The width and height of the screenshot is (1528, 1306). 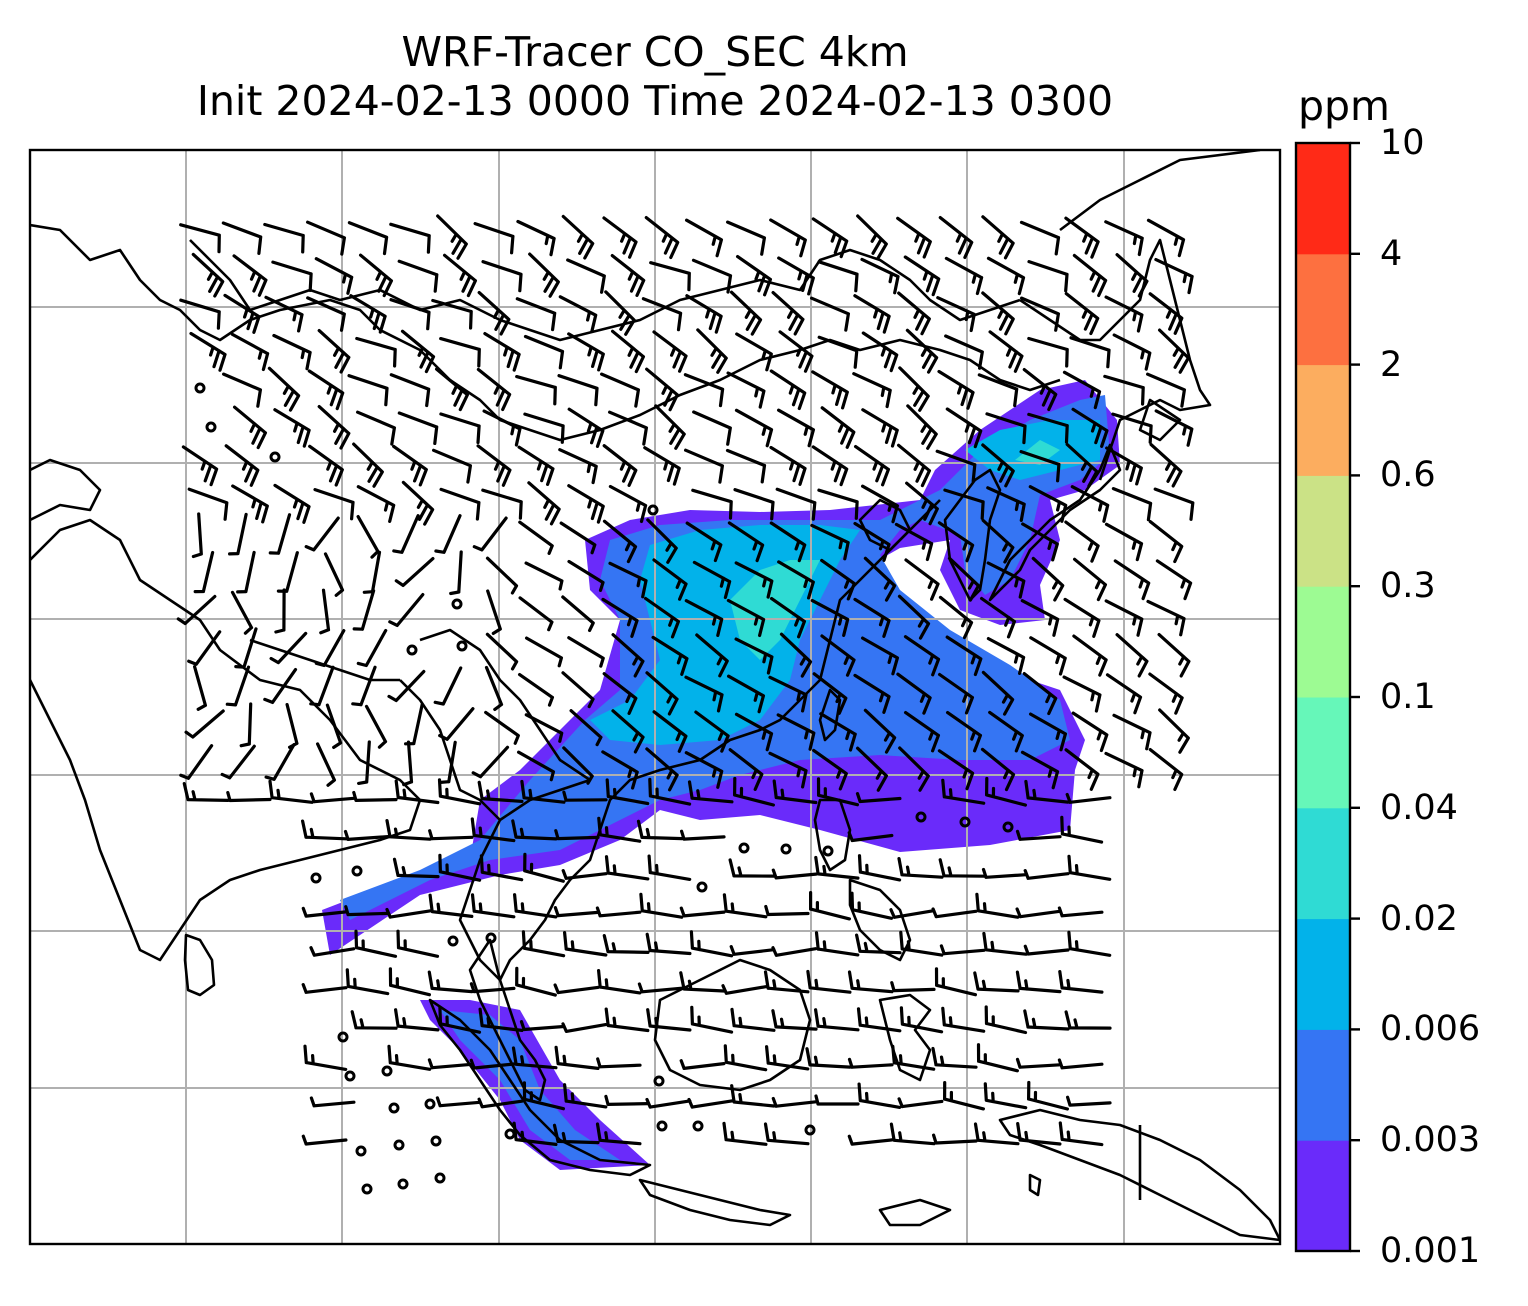 I want to click on coastline-arabia, so click(x=66, y=490).